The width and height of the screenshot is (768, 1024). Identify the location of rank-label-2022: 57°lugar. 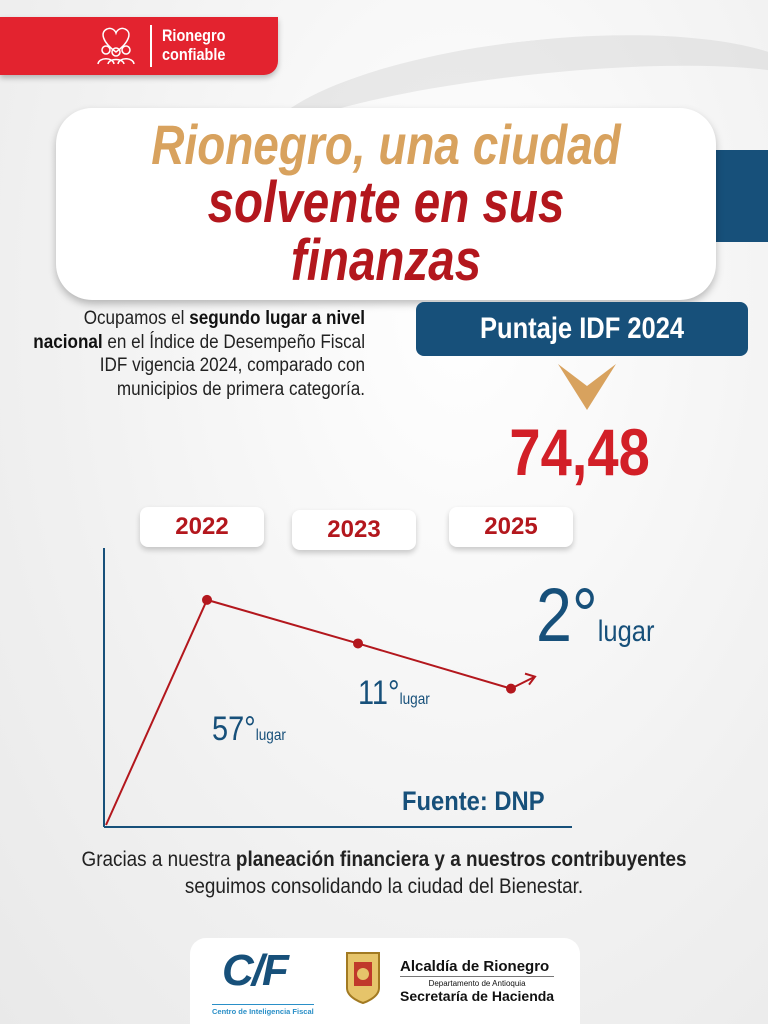
(249, 729).